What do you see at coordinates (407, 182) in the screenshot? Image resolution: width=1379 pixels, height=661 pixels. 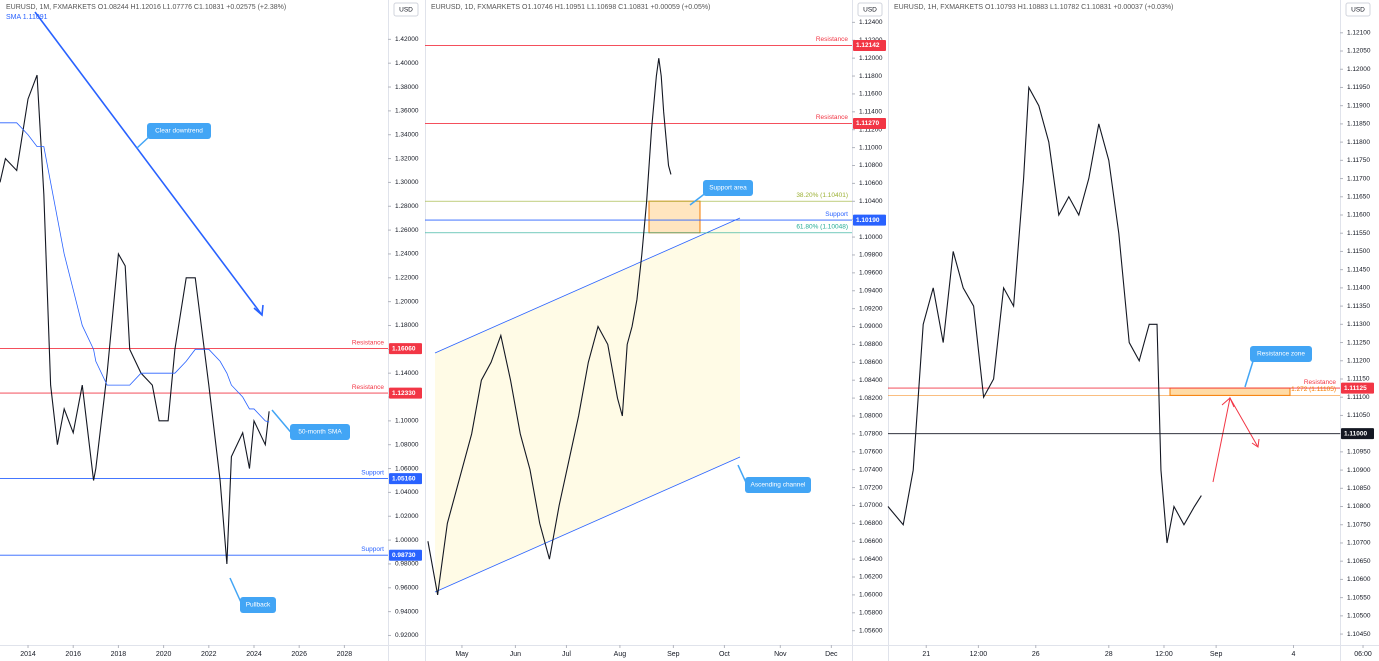 I see `y-tick-label: 1.30000` at bounding box center [407, 182].